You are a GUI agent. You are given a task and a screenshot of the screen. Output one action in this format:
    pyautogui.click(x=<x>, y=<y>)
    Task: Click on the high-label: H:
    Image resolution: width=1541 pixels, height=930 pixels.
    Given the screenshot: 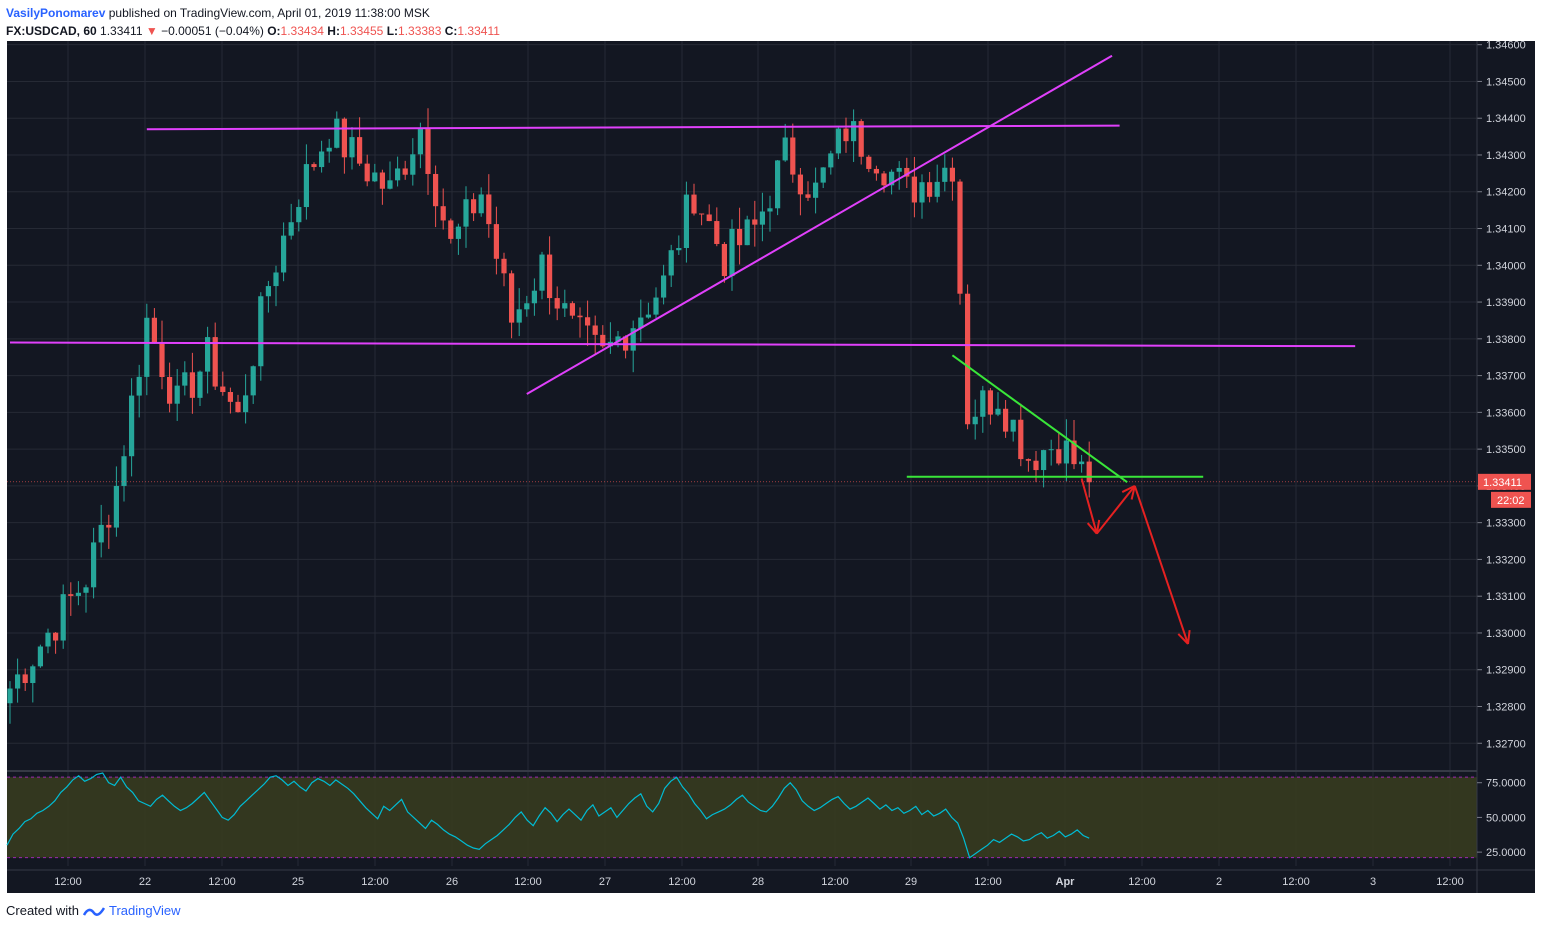 What is the action you would take?
    pyautogui.click(x=333, y=31)
    